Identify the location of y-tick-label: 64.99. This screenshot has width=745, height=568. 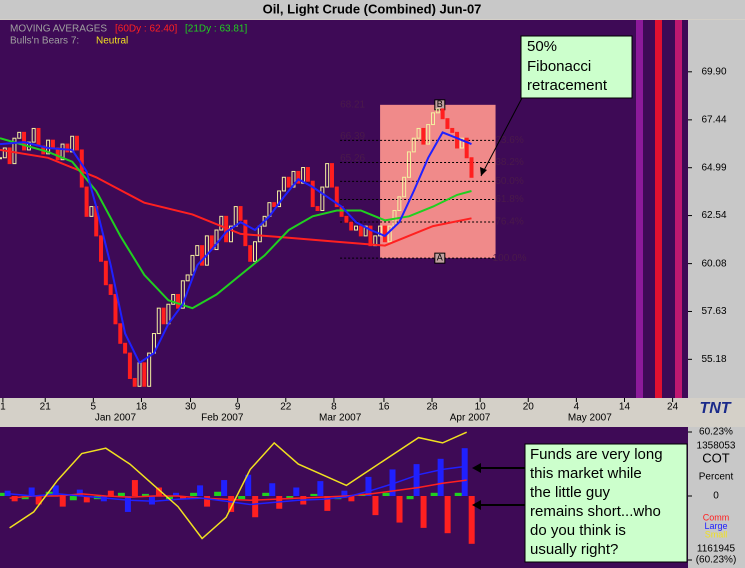
(713, 167).